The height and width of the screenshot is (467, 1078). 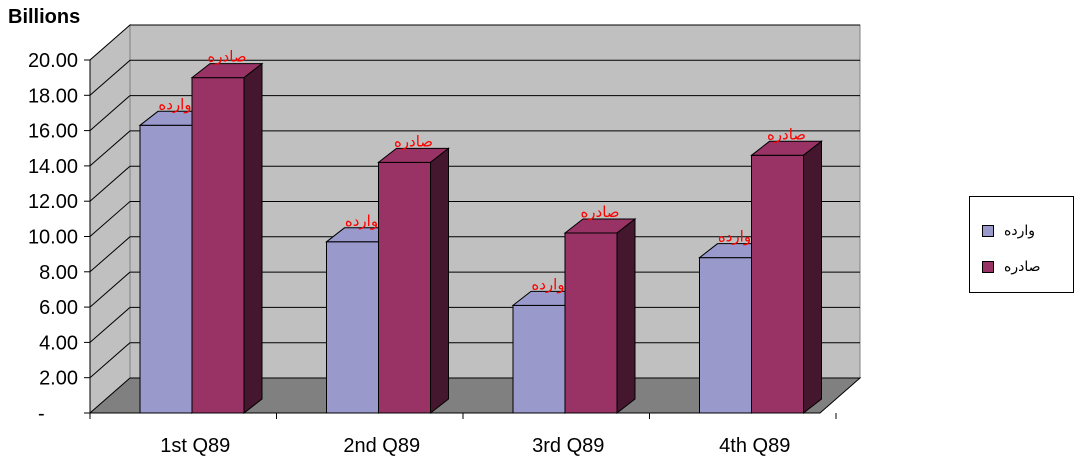 I want to click on legend-label-exports: صادره, so click(x=1022, y=267).